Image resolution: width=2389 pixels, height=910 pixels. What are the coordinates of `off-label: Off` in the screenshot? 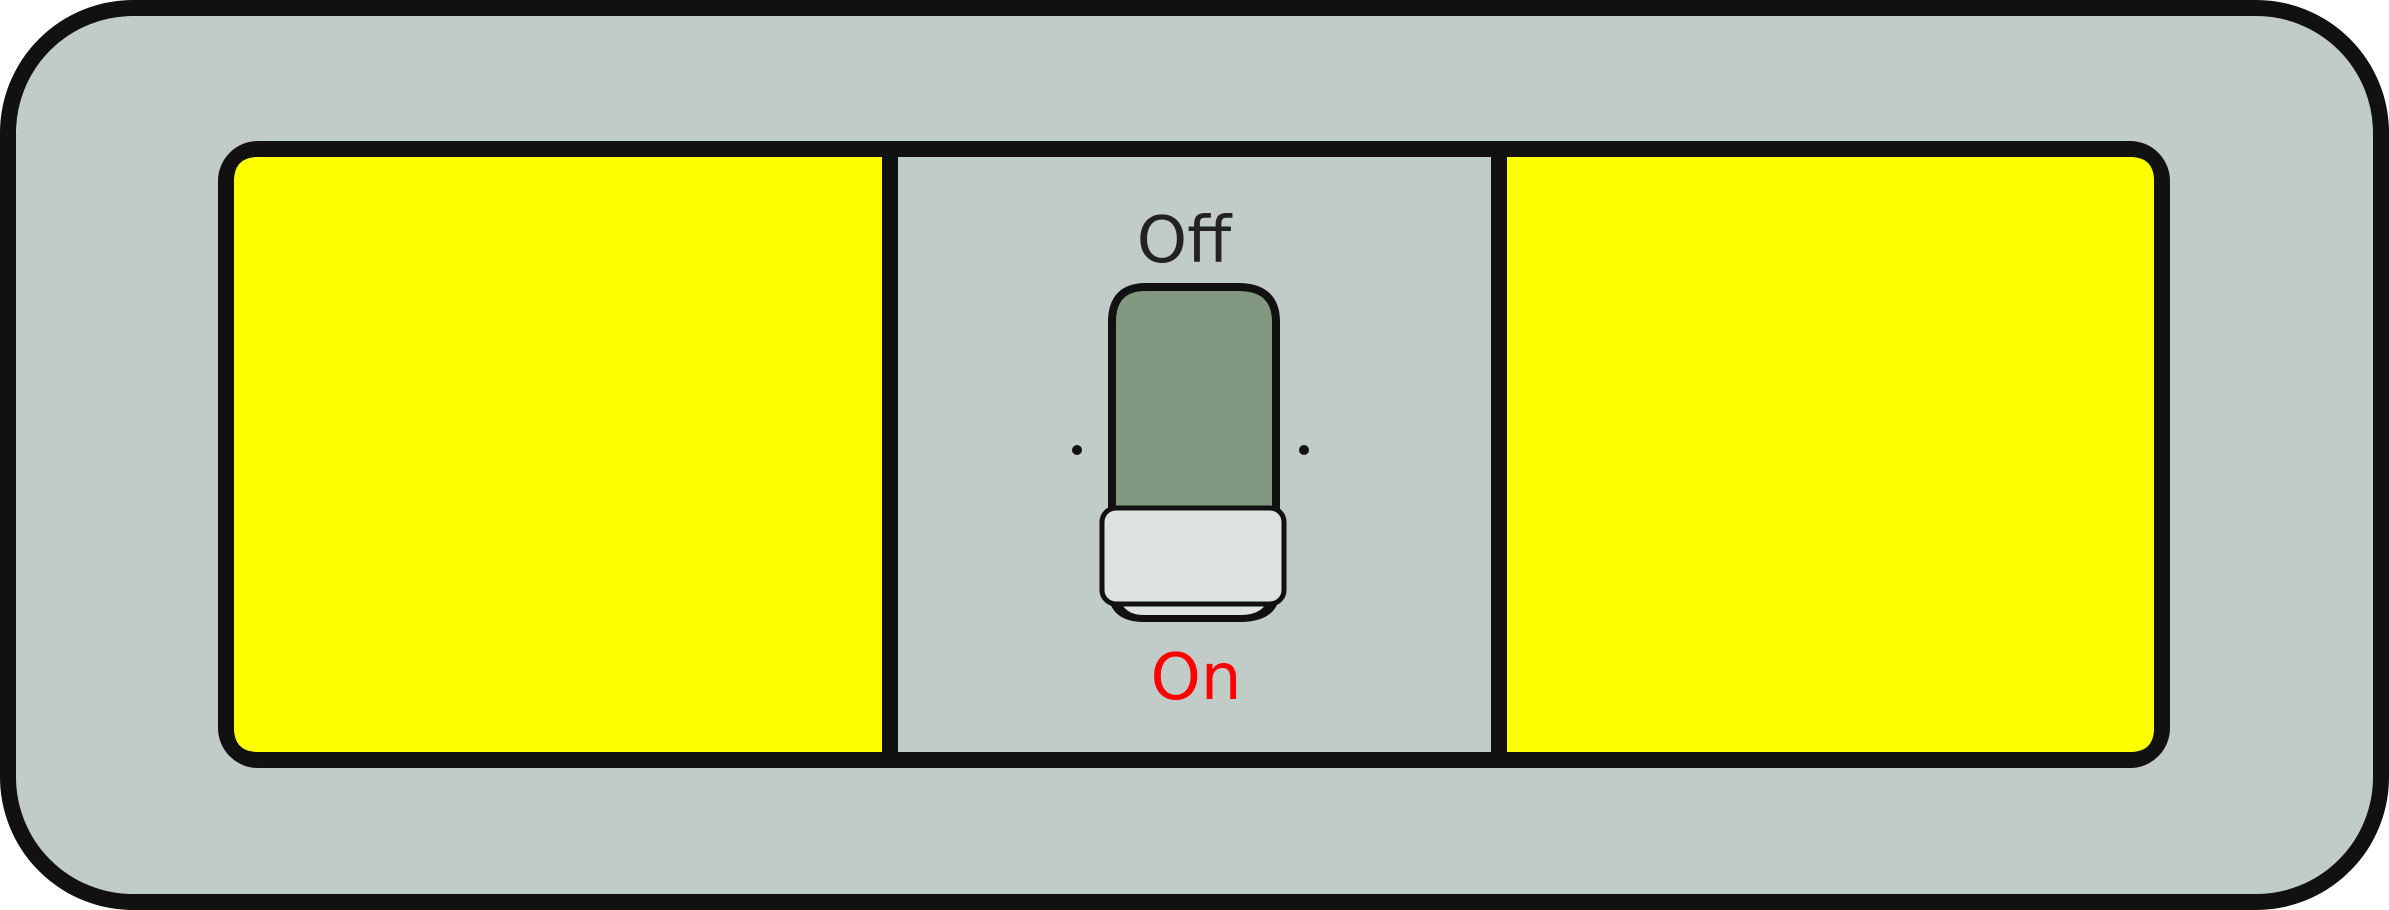 It's located at (1185, 241).